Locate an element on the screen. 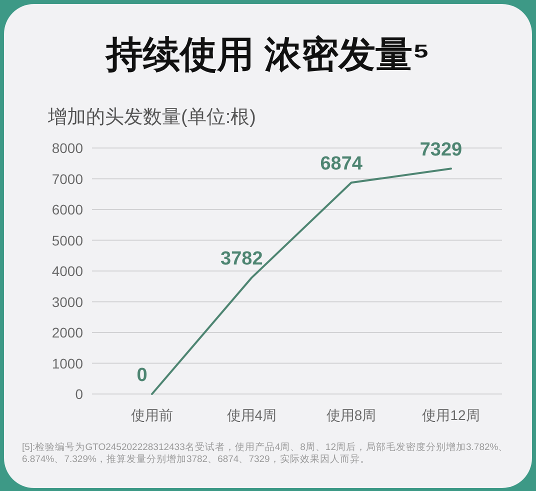 The image size is (536, 491). data-label: 7329 is located at coordinates (441, 150).